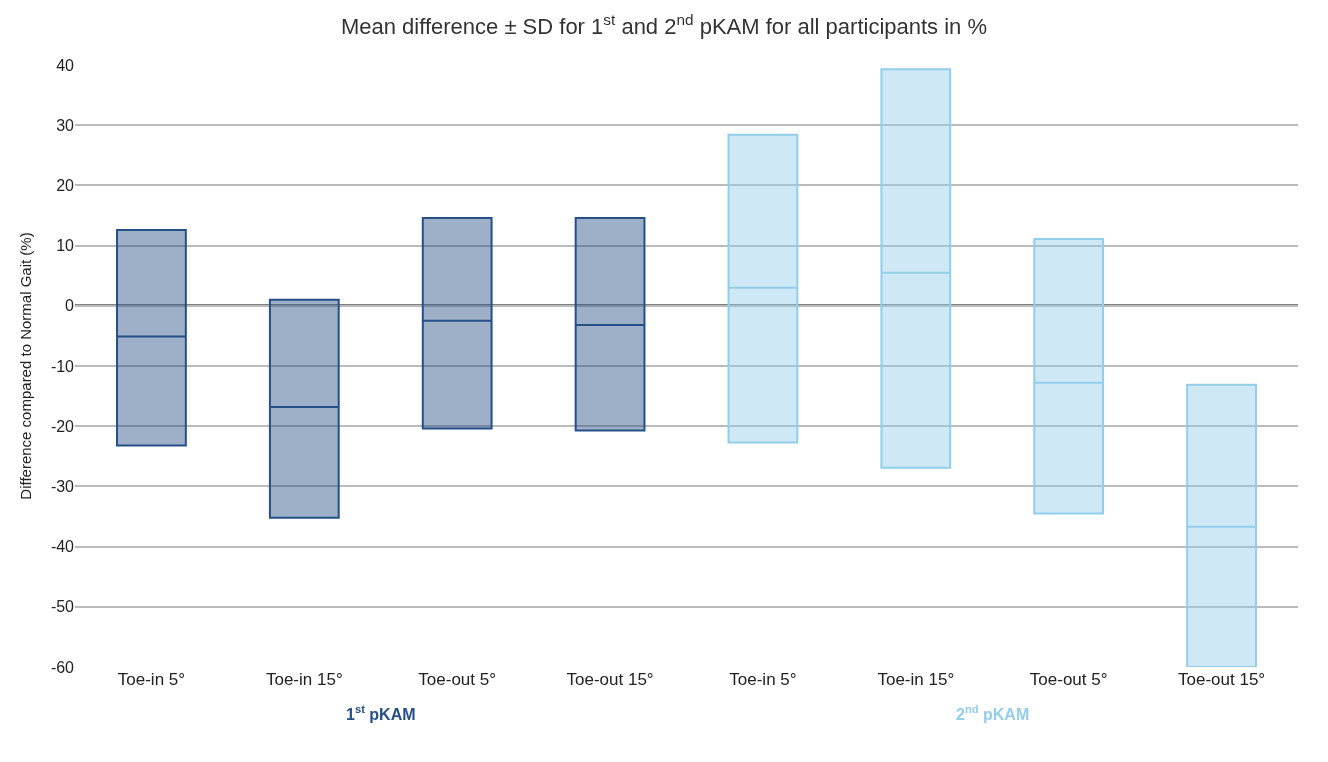 The image size is (1328, 762). What do you see at coordinates (62, 547) in the screenshot?
I see `y-tick-label: -40` at bounding box center [62, 547].